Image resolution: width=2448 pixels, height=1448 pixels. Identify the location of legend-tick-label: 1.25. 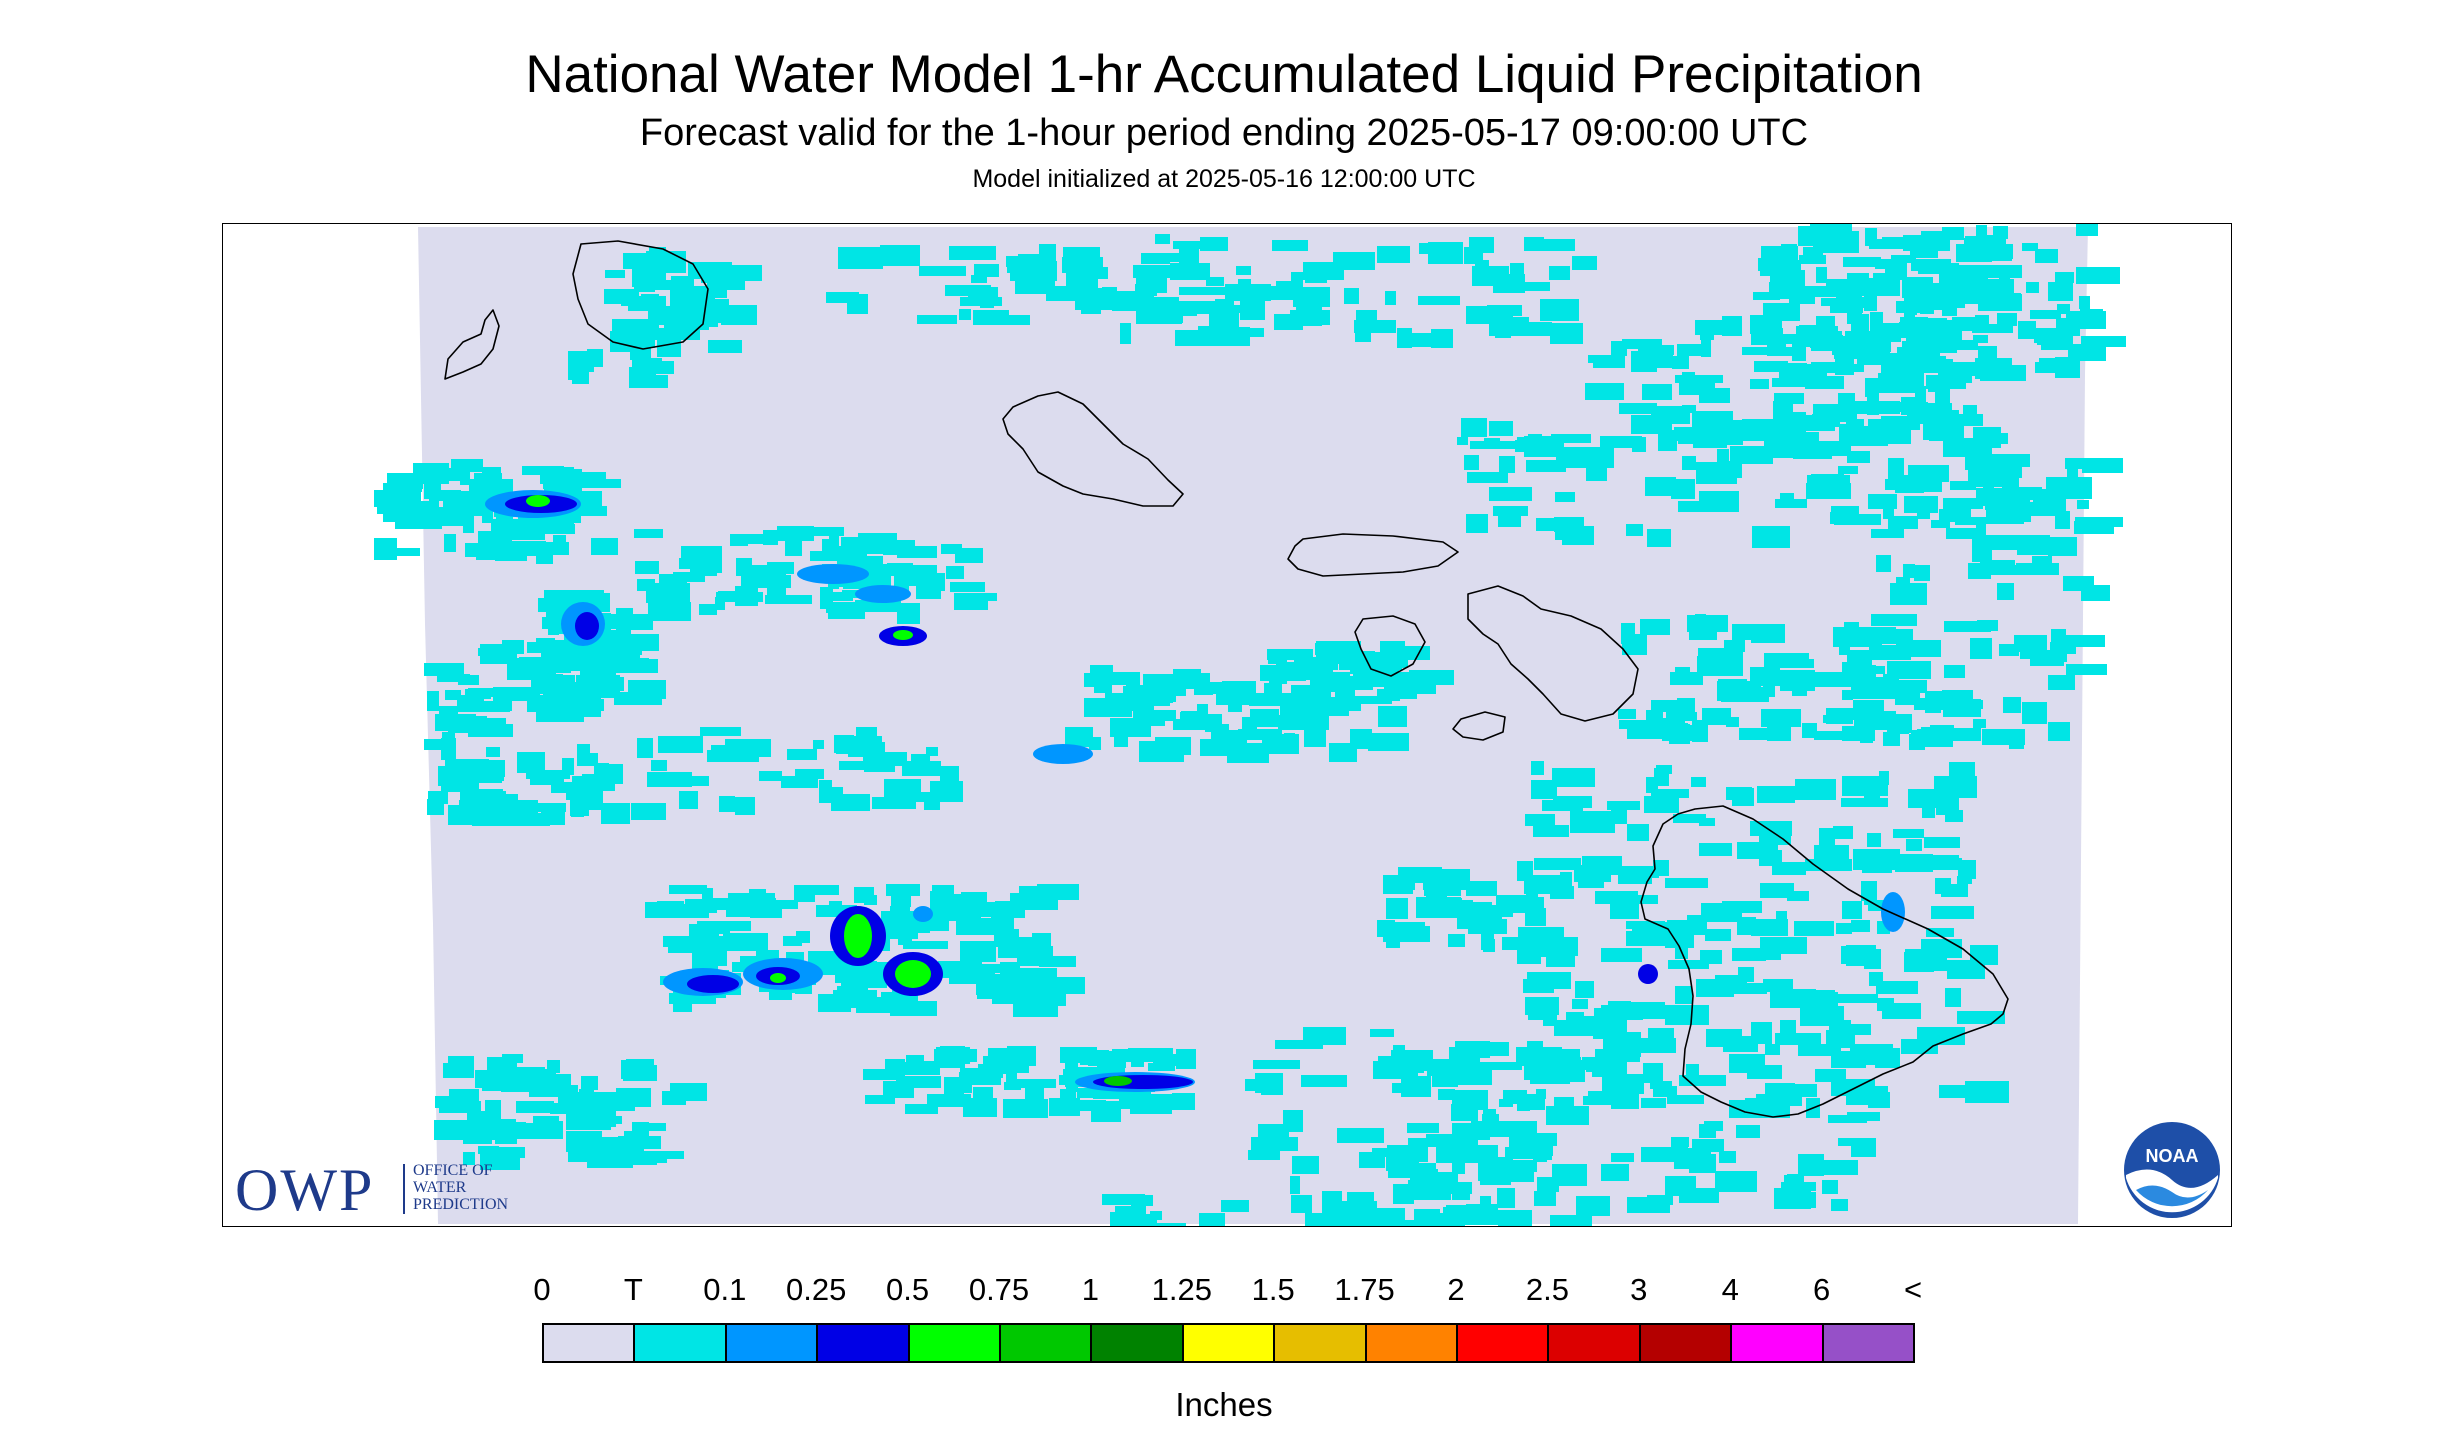
(1181, 1289).